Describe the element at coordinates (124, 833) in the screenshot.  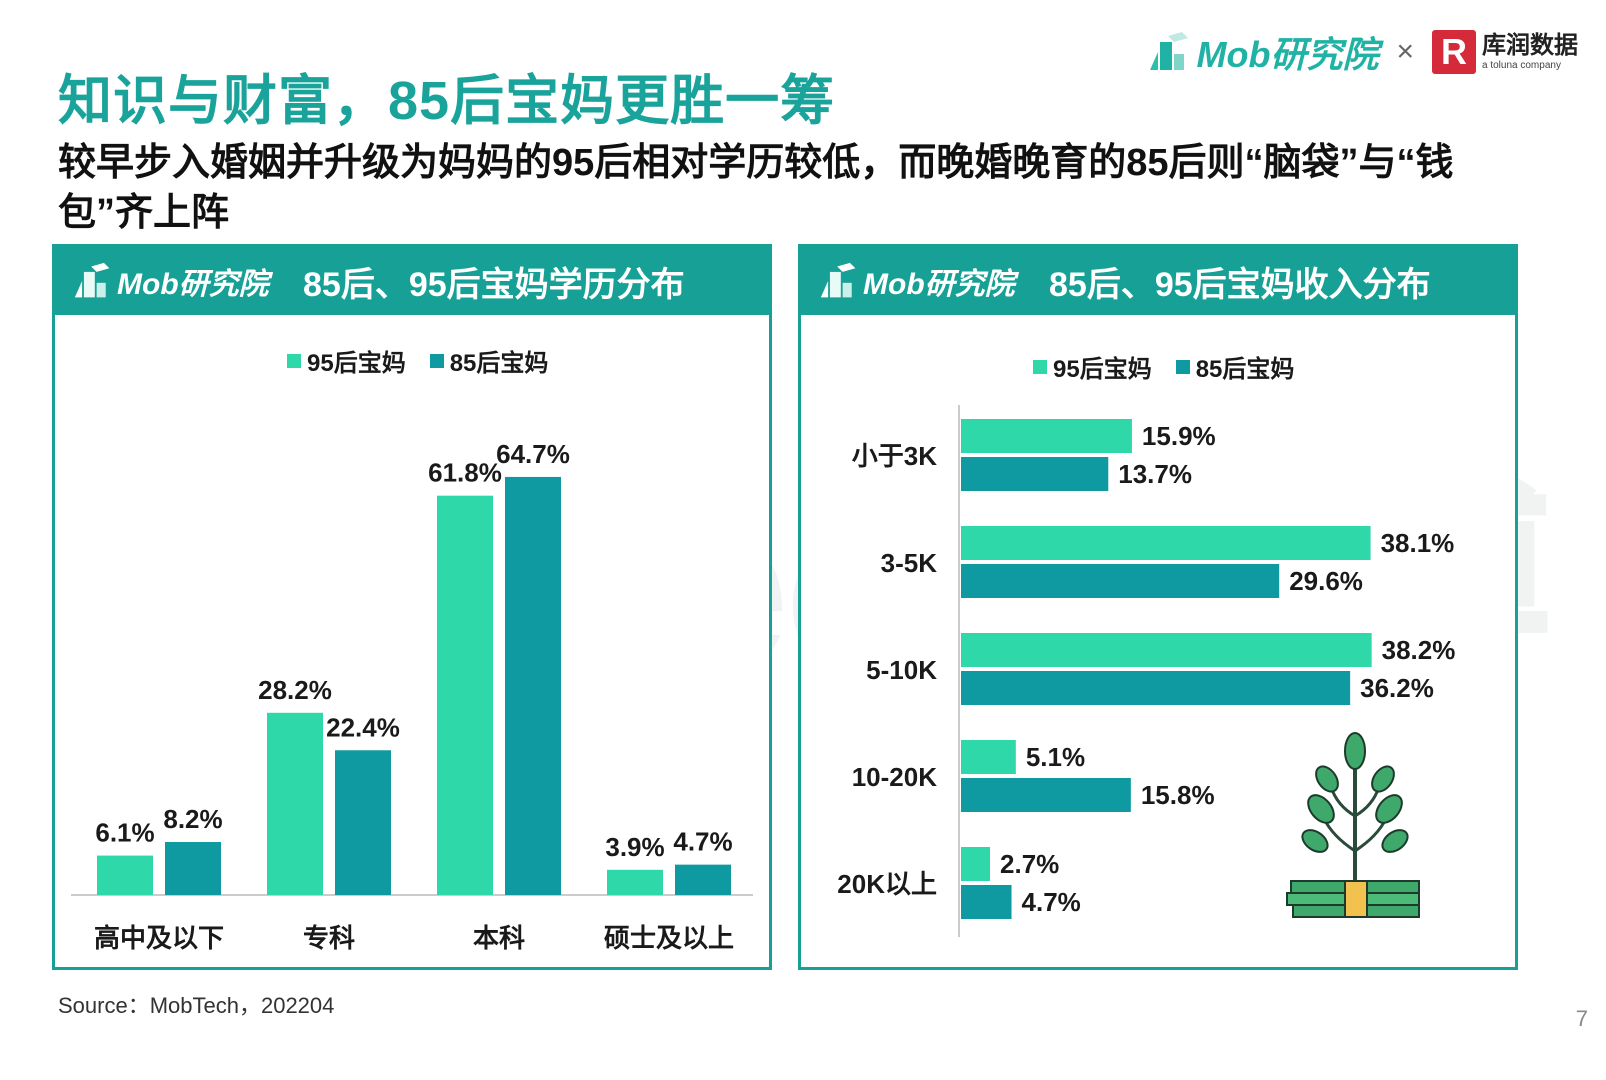
I see `data-label: 6.1%` at that location.